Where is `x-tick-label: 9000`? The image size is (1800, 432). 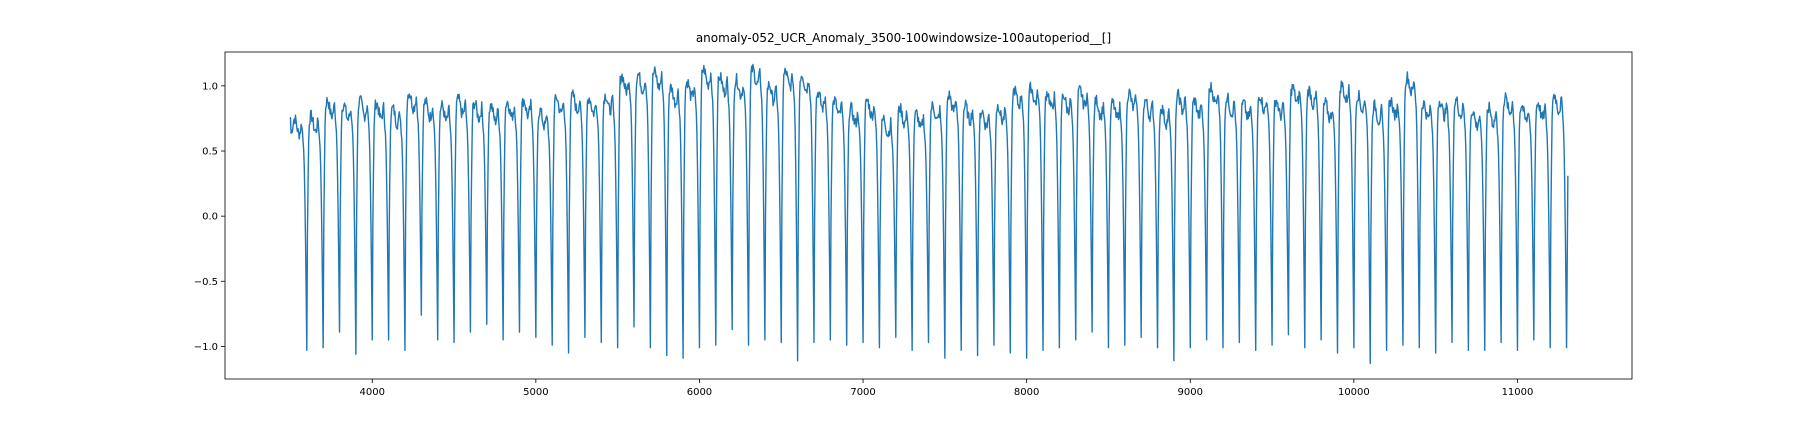 x-tick-label: 9000 is located at coordinates (1190, 392).